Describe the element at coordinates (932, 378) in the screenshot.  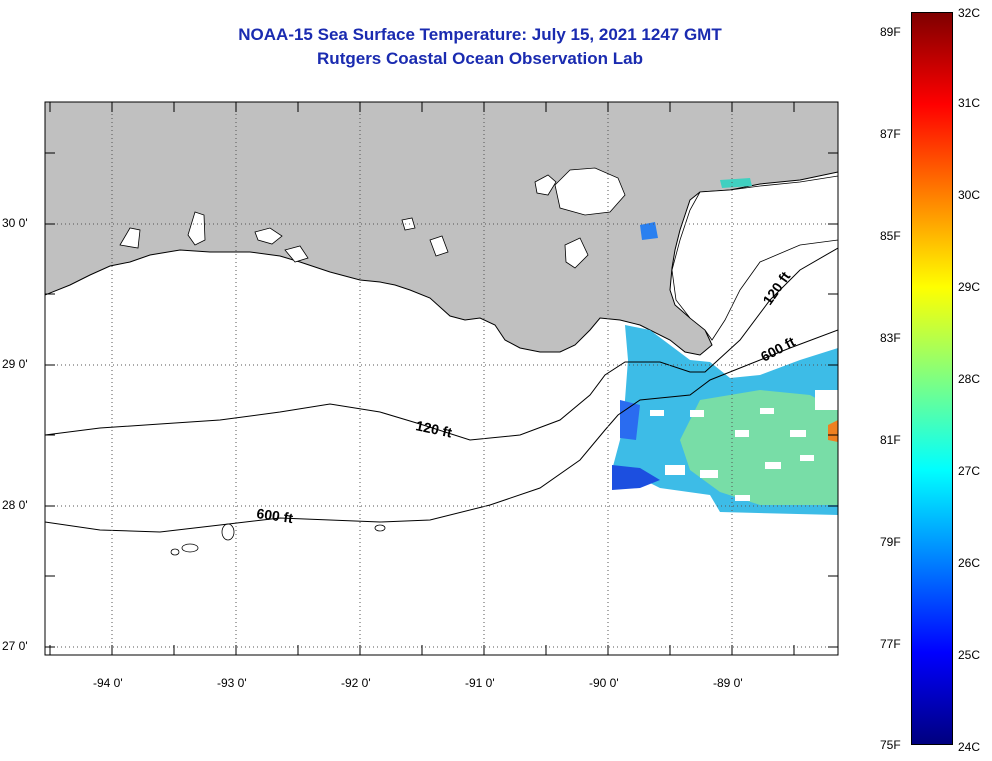
I see `temperature-colorbar` at that location.